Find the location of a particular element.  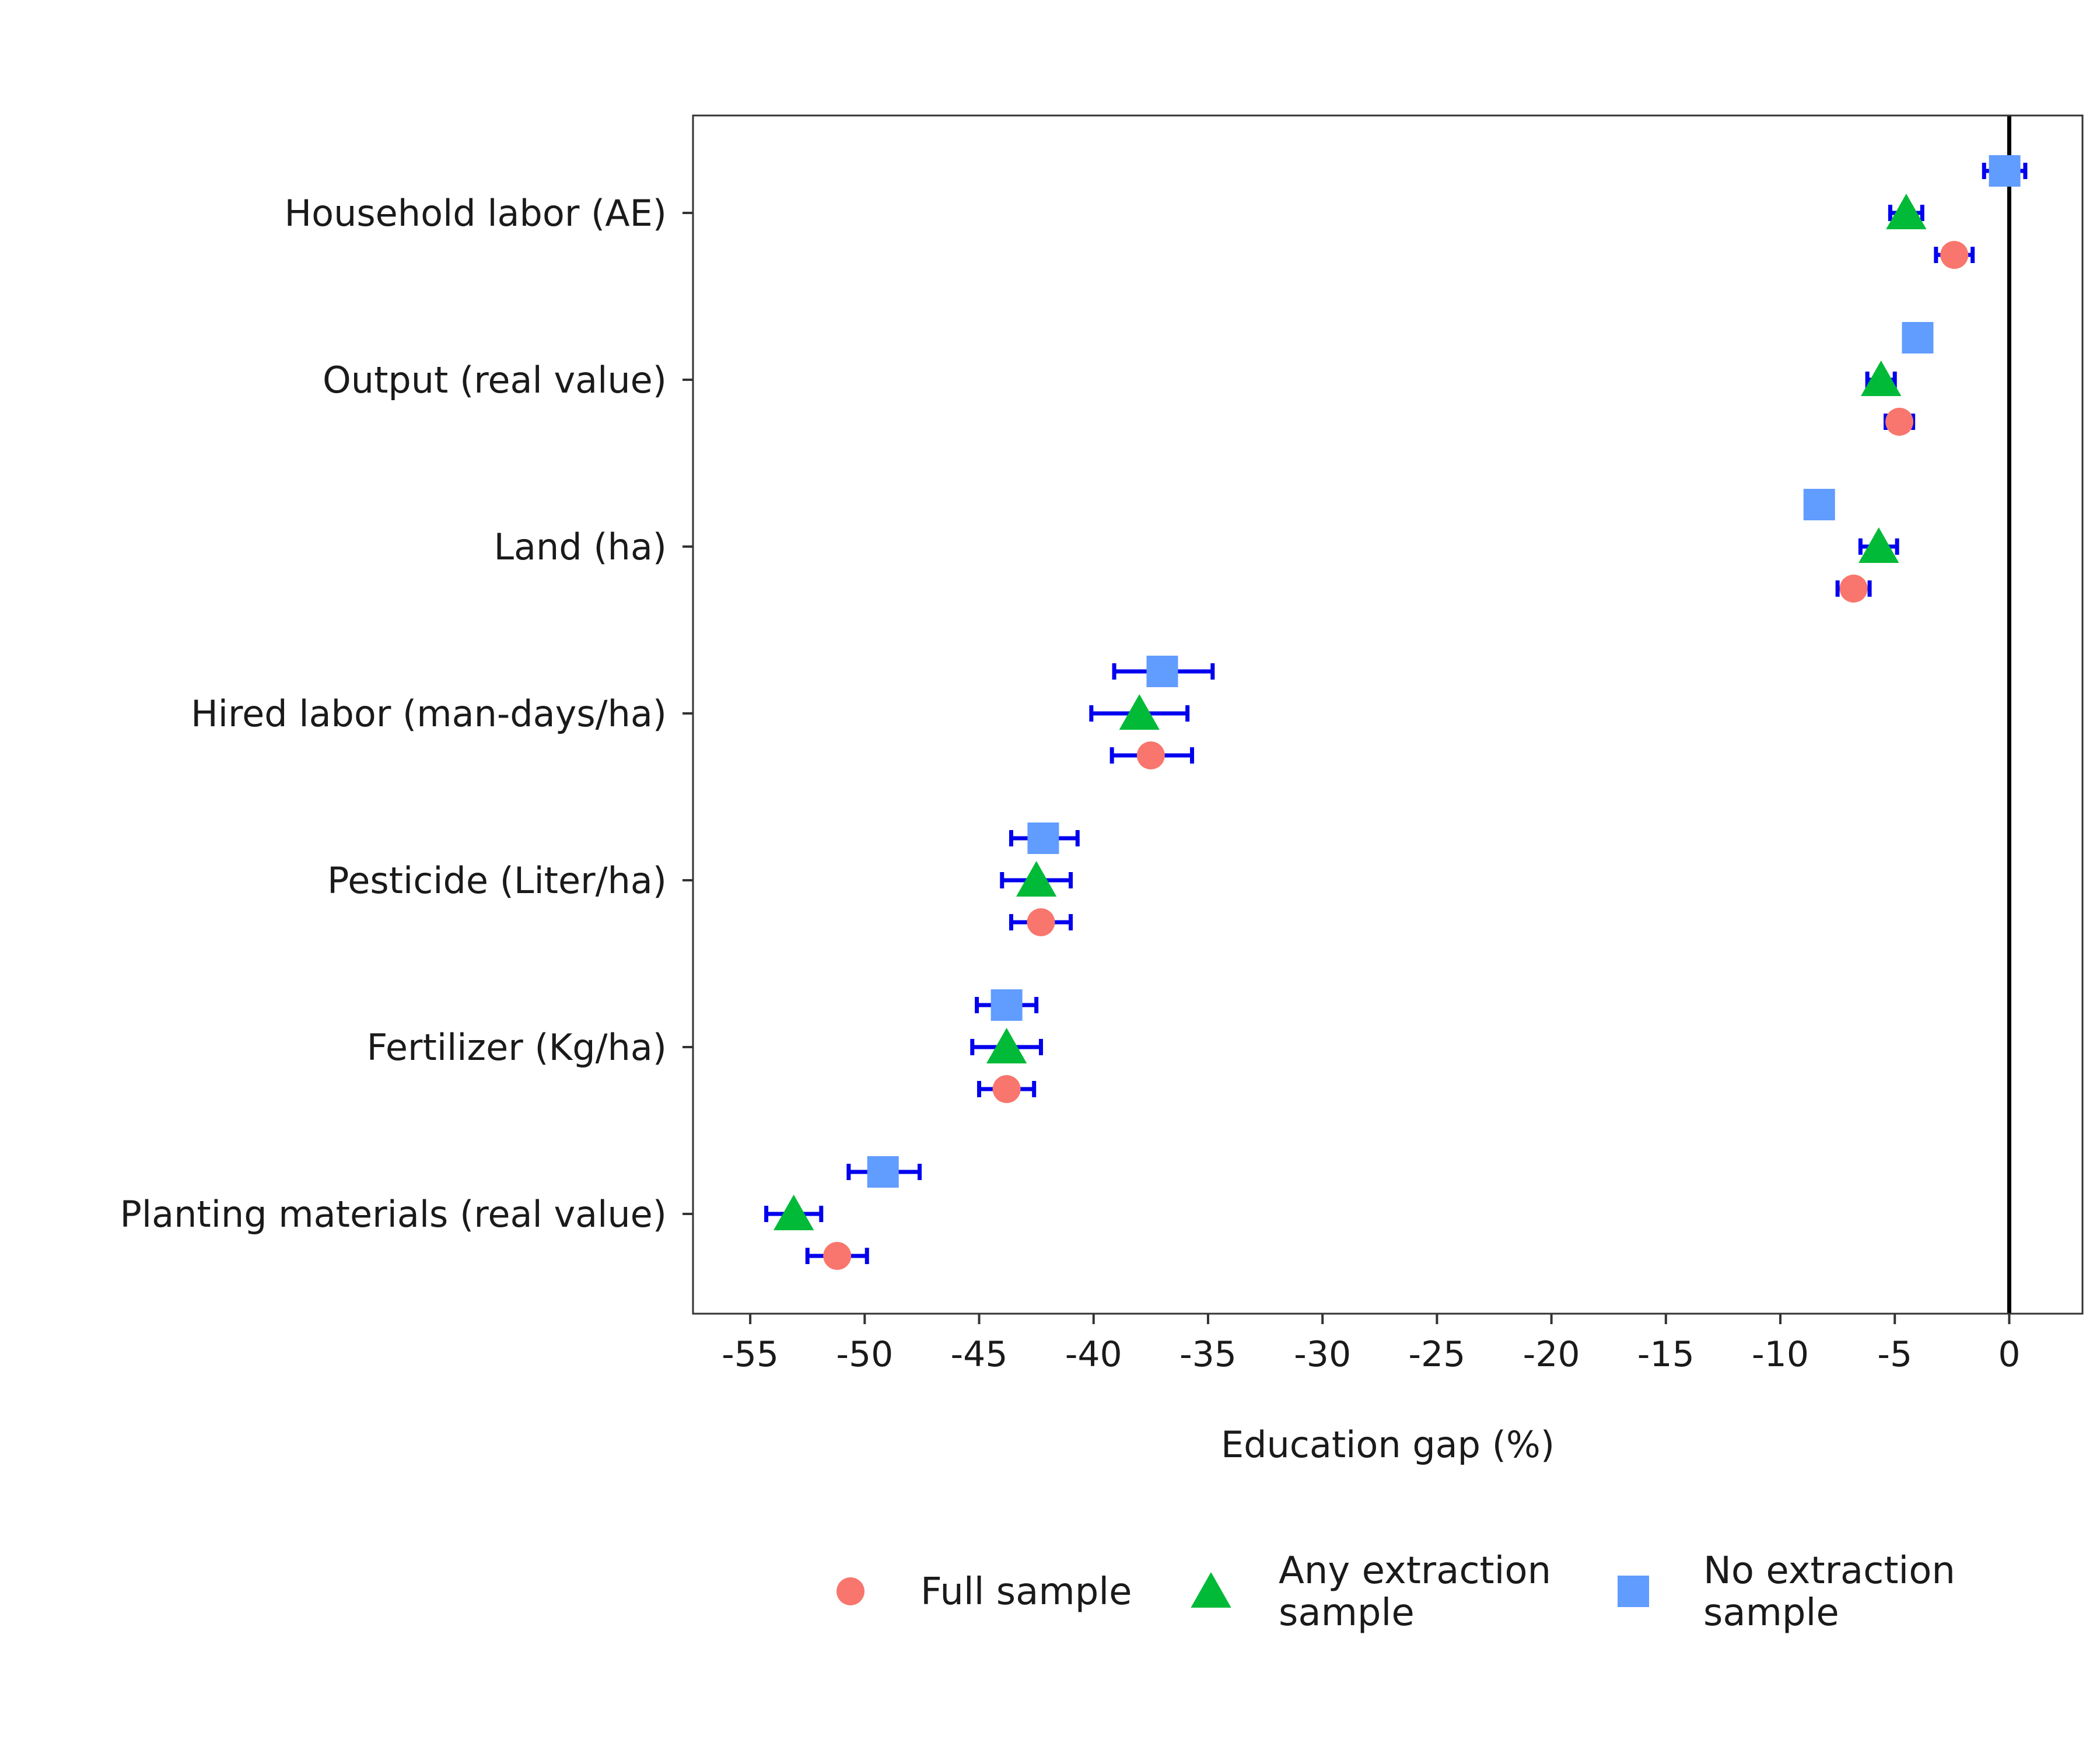

x-tick-label: -45 is located at coordinates (979, 1354).